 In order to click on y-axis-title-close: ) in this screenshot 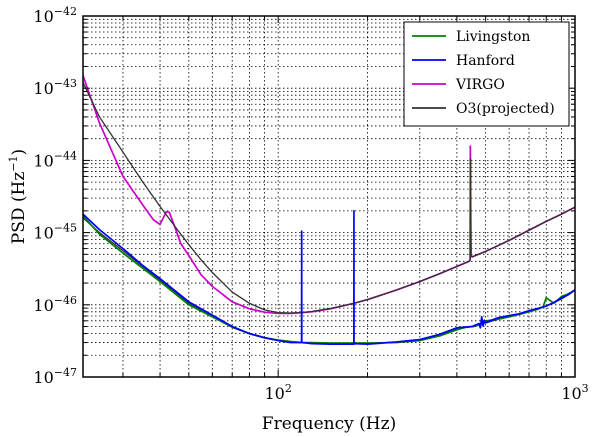, I will do `click(19, 152)`.